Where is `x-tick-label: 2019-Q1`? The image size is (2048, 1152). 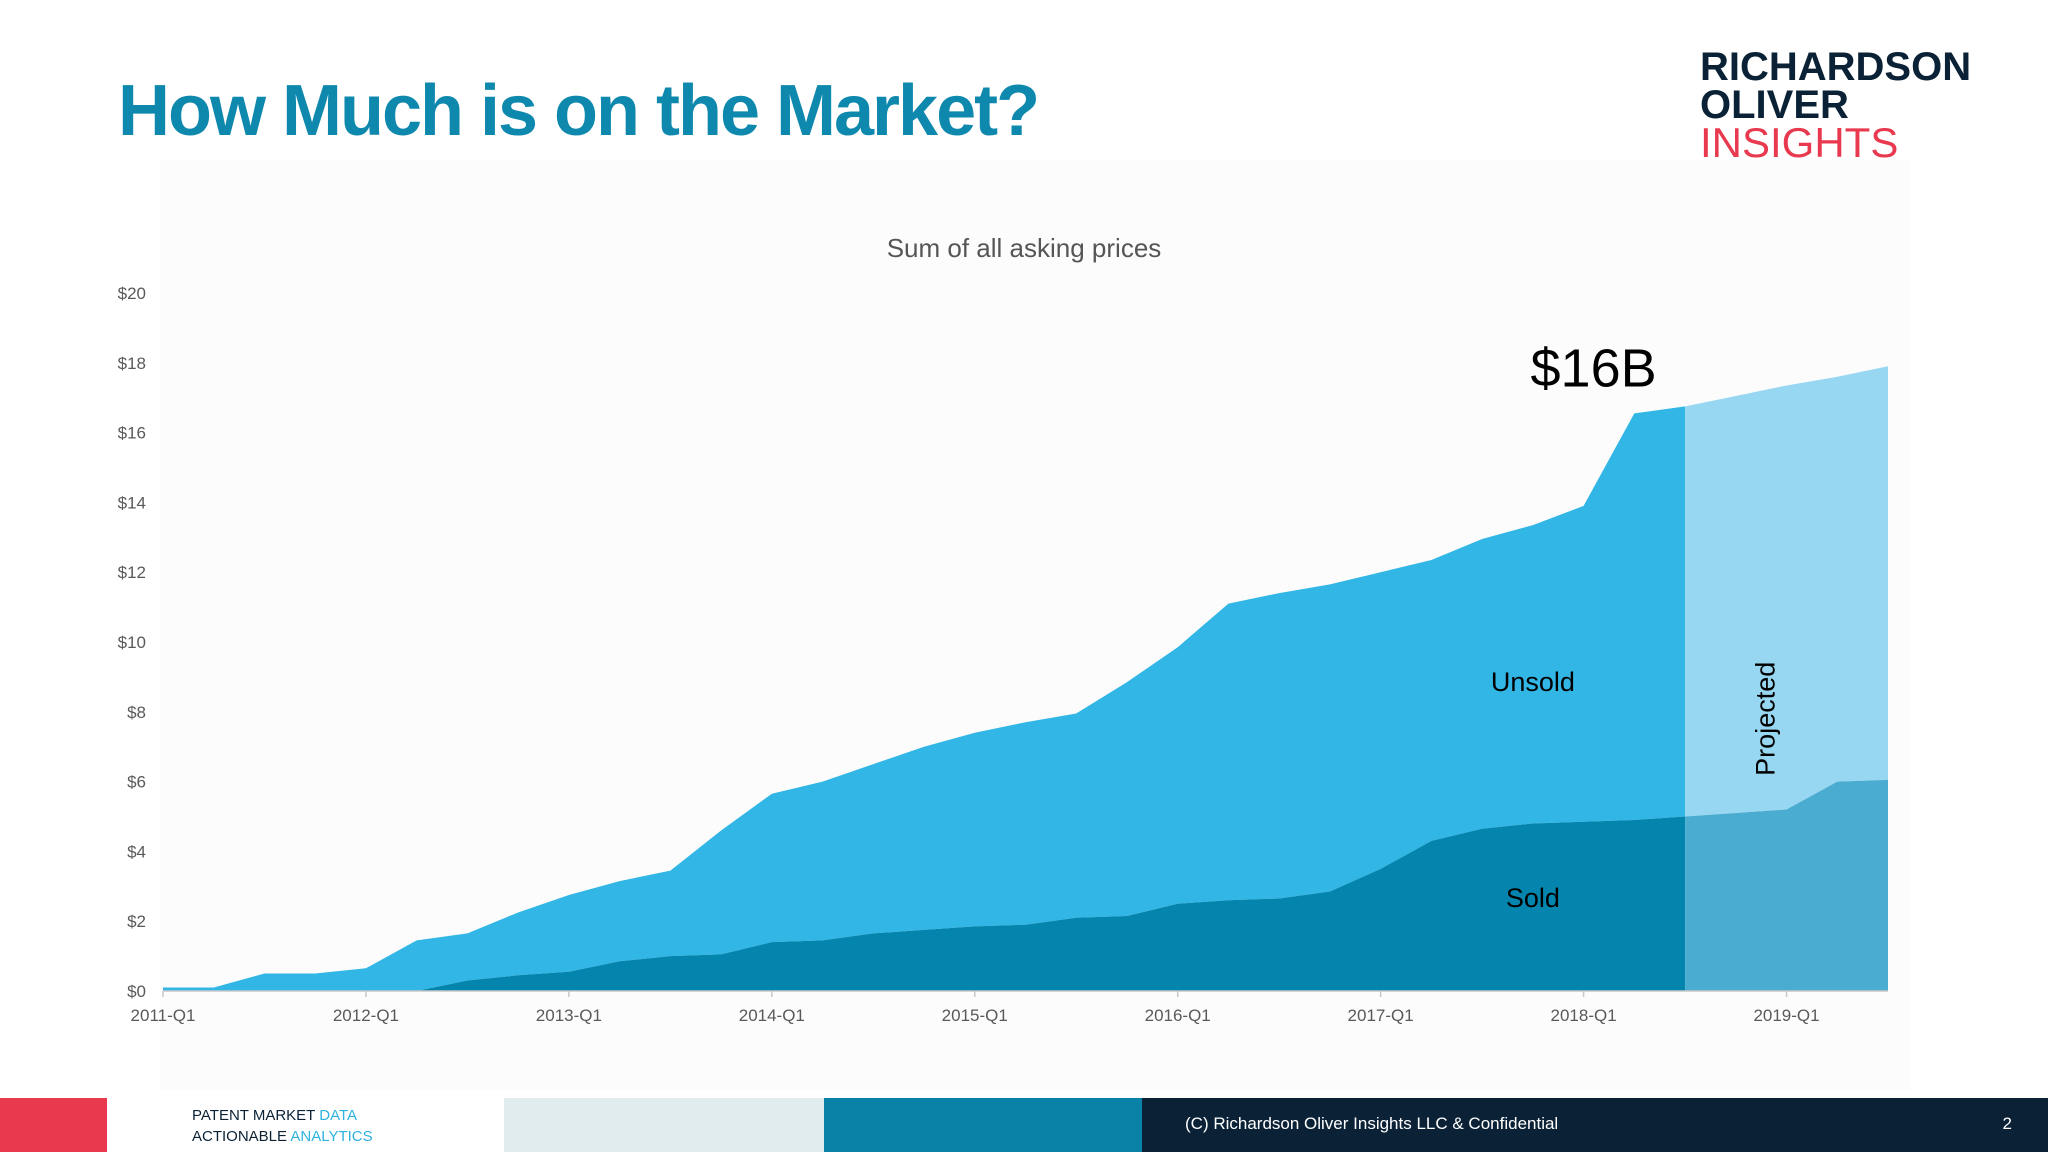
x-tick-label: 2019-Q1 is located at coordinates (1786, 1015).